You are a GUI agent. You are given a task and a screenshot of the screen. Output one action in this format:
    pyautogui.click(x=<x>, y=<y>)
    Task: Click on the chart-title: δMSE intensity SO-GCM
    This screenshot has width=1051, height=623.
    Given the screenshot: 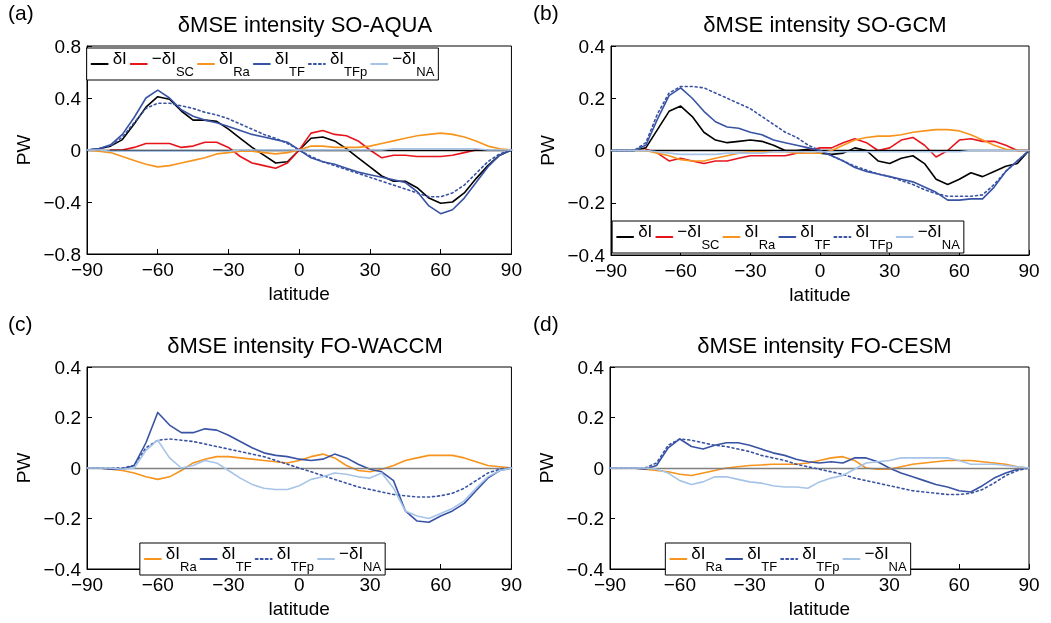 What is the action you would take?
    pyautogui.click(x=825, y=24)
    